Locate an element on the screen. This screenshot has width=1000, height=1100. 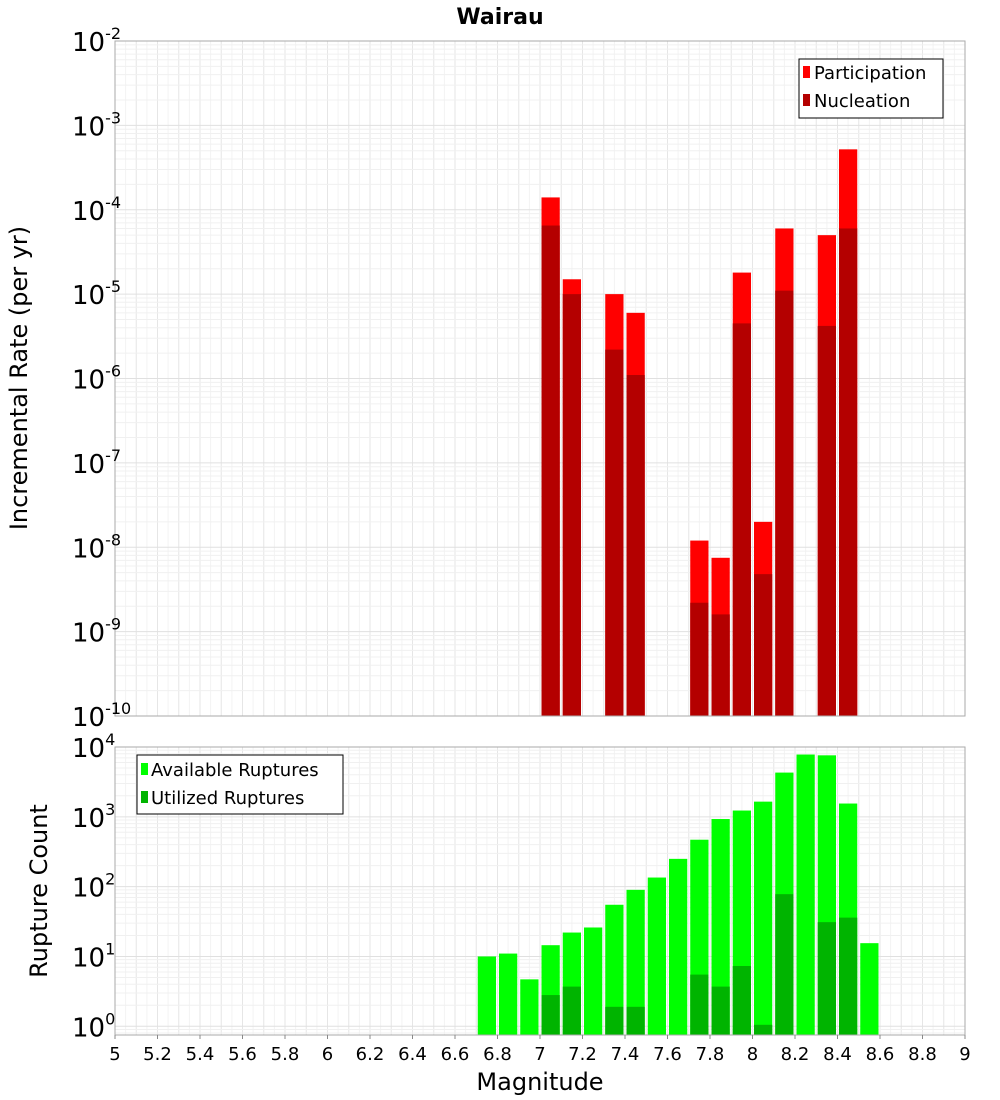
x-tick-label: 5.4 is located at coordinates (200, 1054).